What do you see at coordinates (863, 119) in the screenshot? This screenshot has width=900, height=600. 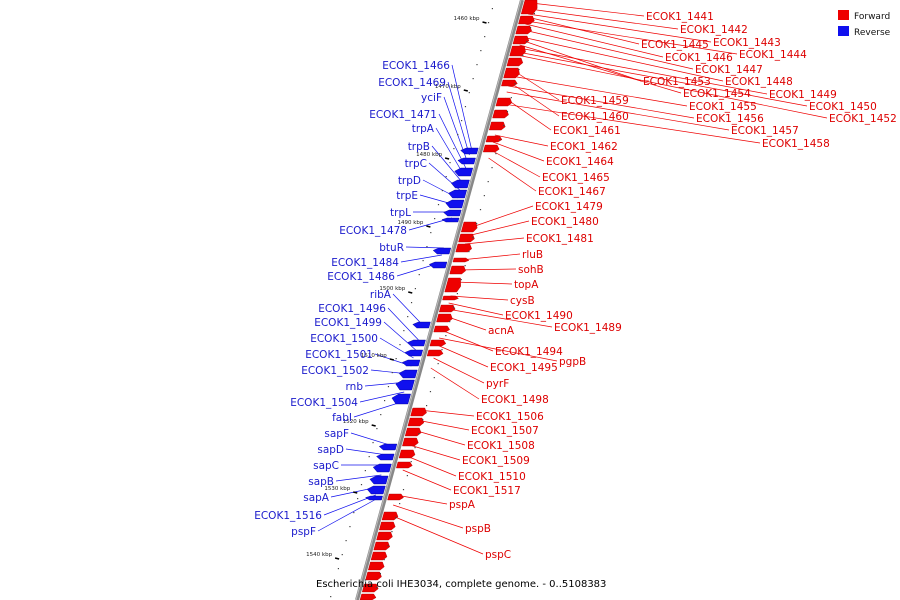 I see `forward-gene-label: ECOK1_1452` at bounding box center [863, 119].